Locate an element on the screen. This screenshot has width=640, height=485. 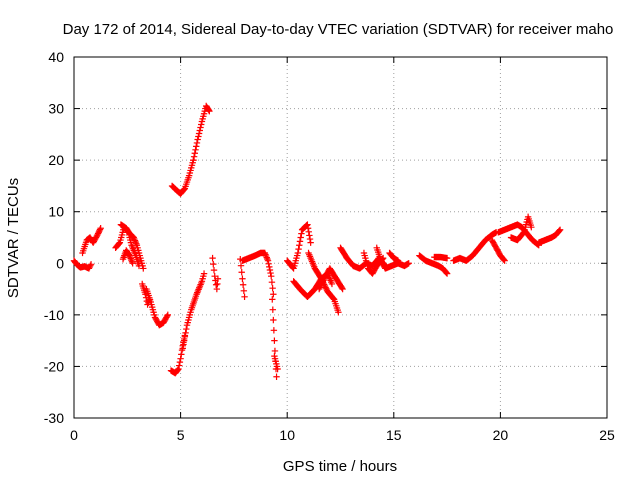
y-tick-label: -30 is located at coordinates (54, 418).